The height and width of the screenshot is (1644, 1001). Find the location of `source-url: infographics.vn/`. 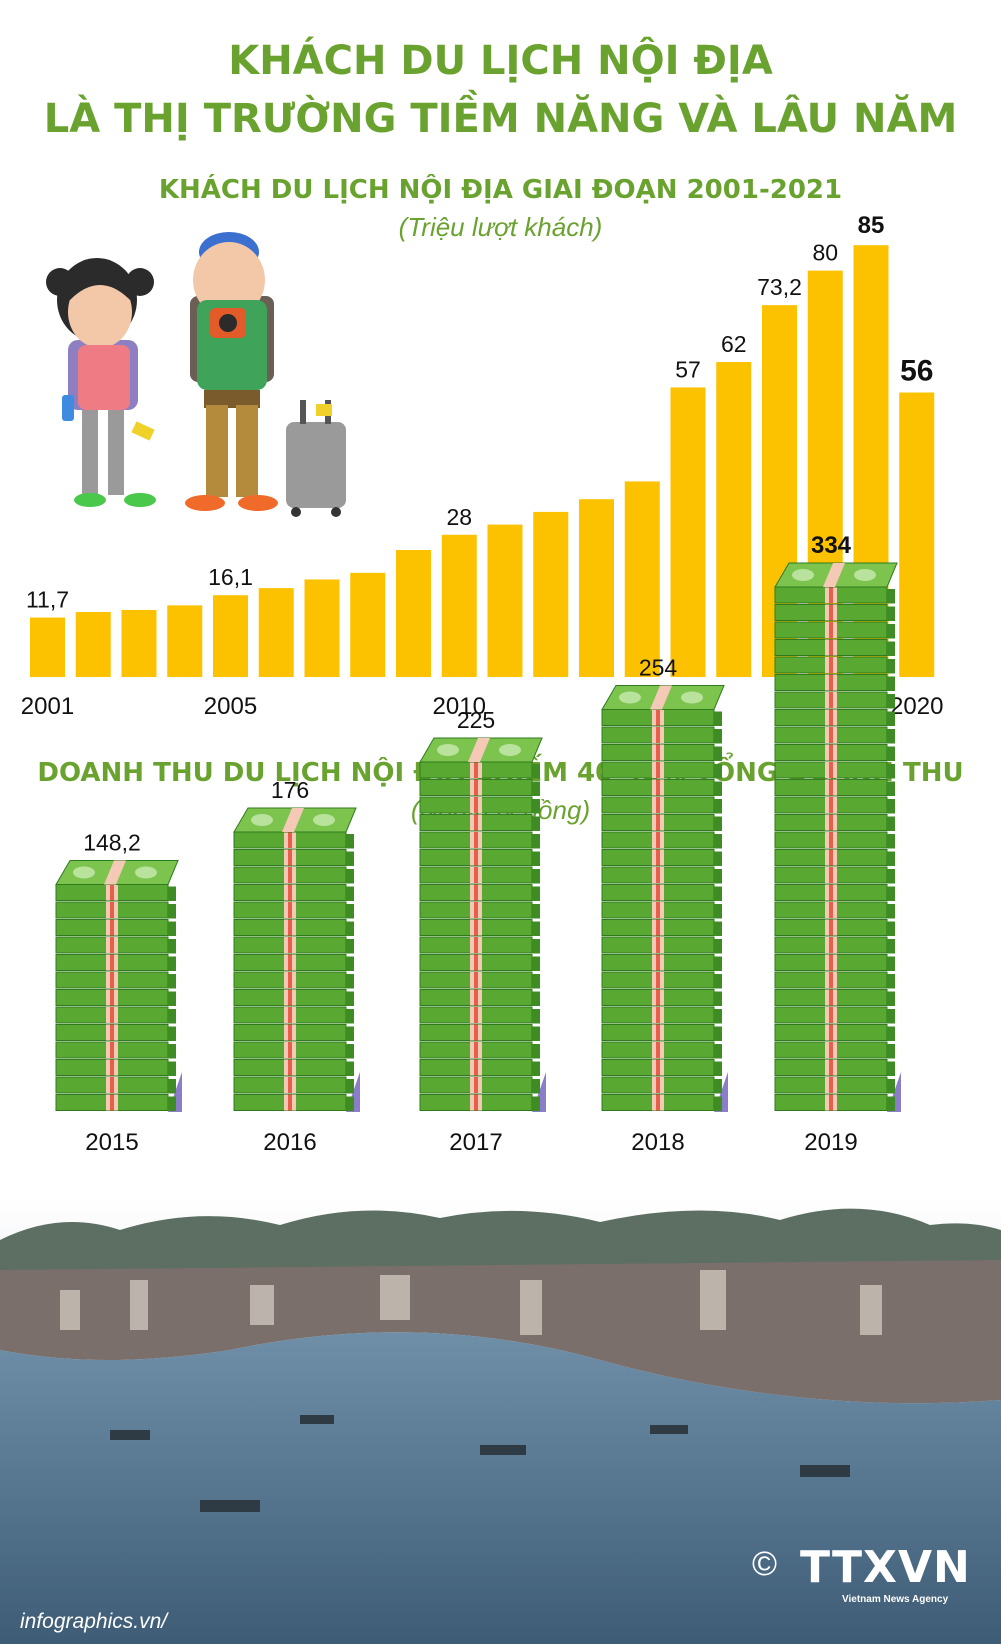

source-url: infographics.vn/ is located at coordinates (94, 1621).